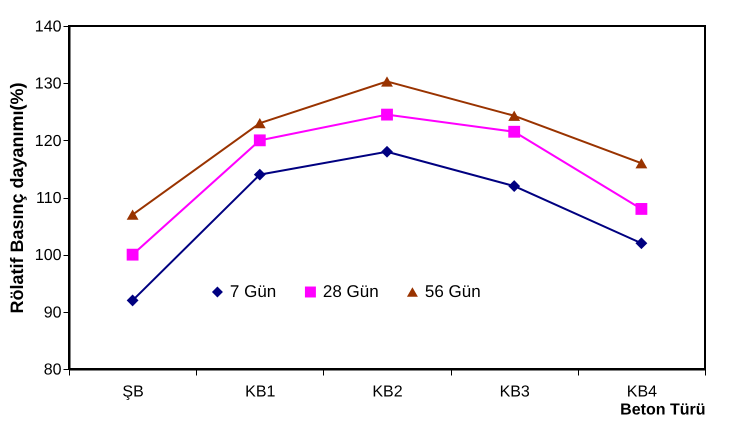  Describe the element at coordinates (515, 392) in the screenshot. I see `x-tick-label: KB3` at that location.